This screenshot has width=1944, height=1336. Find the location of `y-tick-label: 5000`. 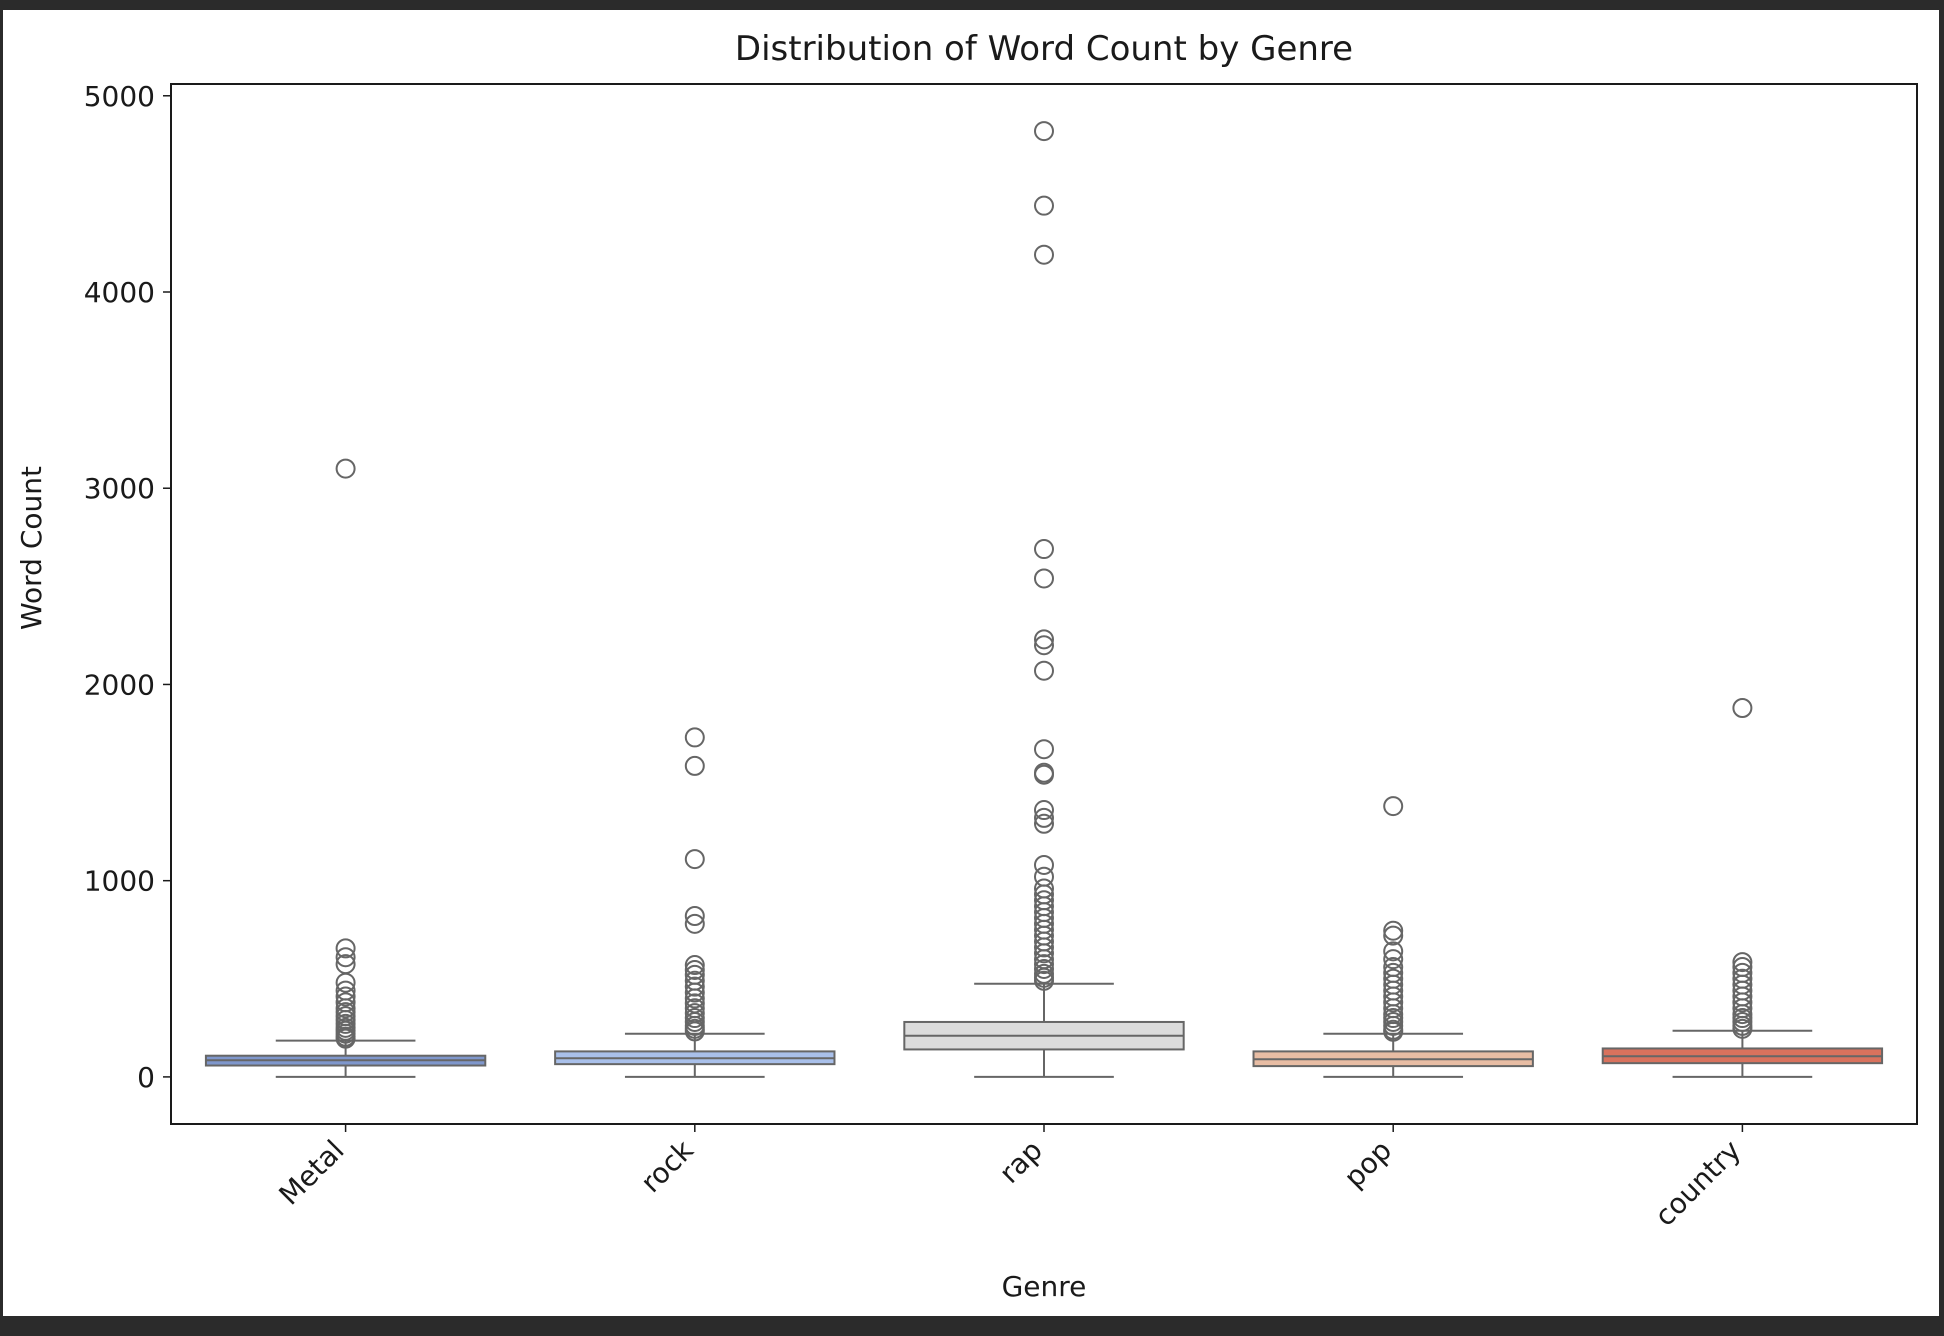

y-tick-label: 5000 is located at coordinates (119, 96).